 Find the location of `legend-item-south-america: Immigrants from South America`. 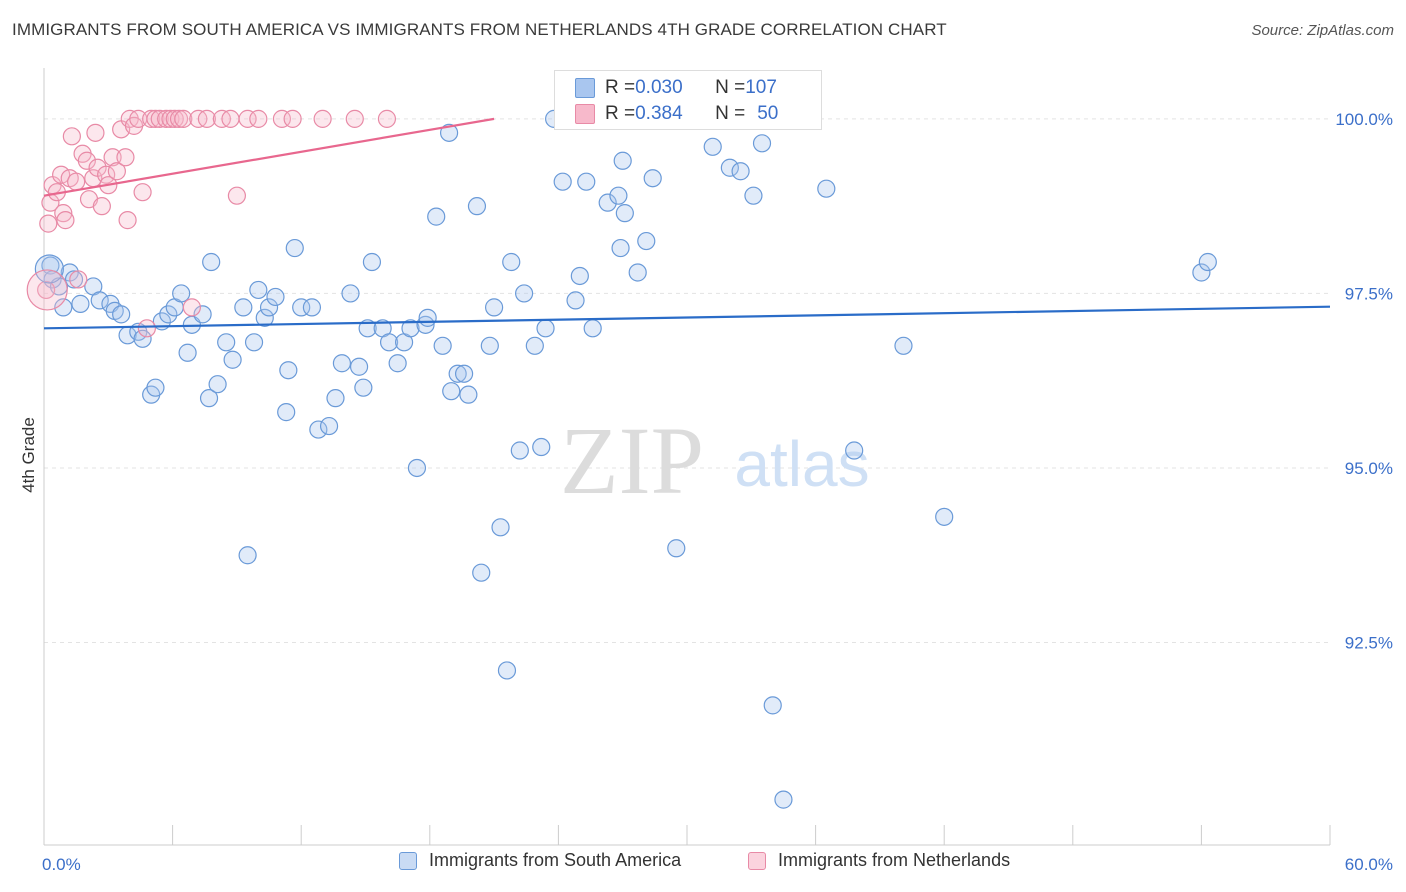

legend-item-south-america: Immigrants from South America is located at coordinates (540, 860).